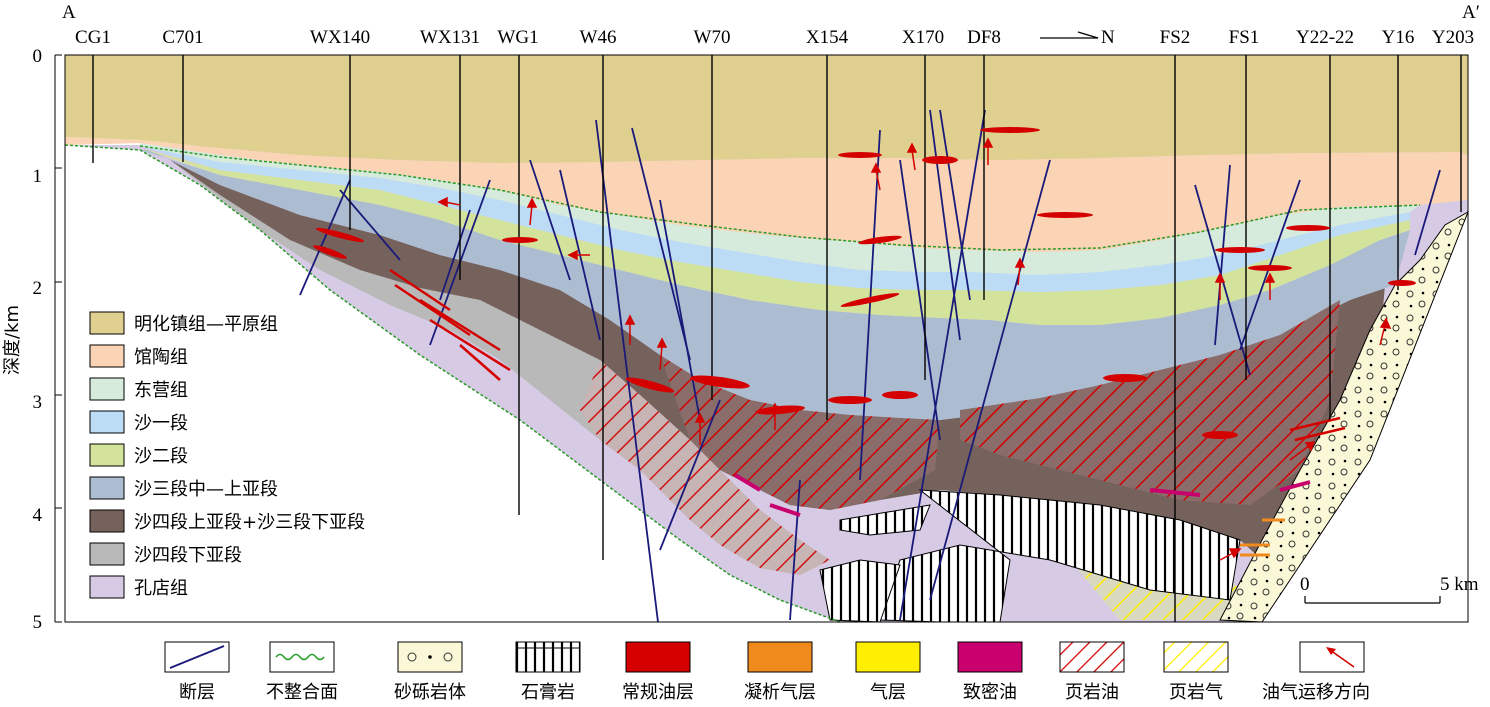  What do you see at coordinates (302, 657) in the screenshot?
I see `unconformity-icon` at bounding box center [302, 657].